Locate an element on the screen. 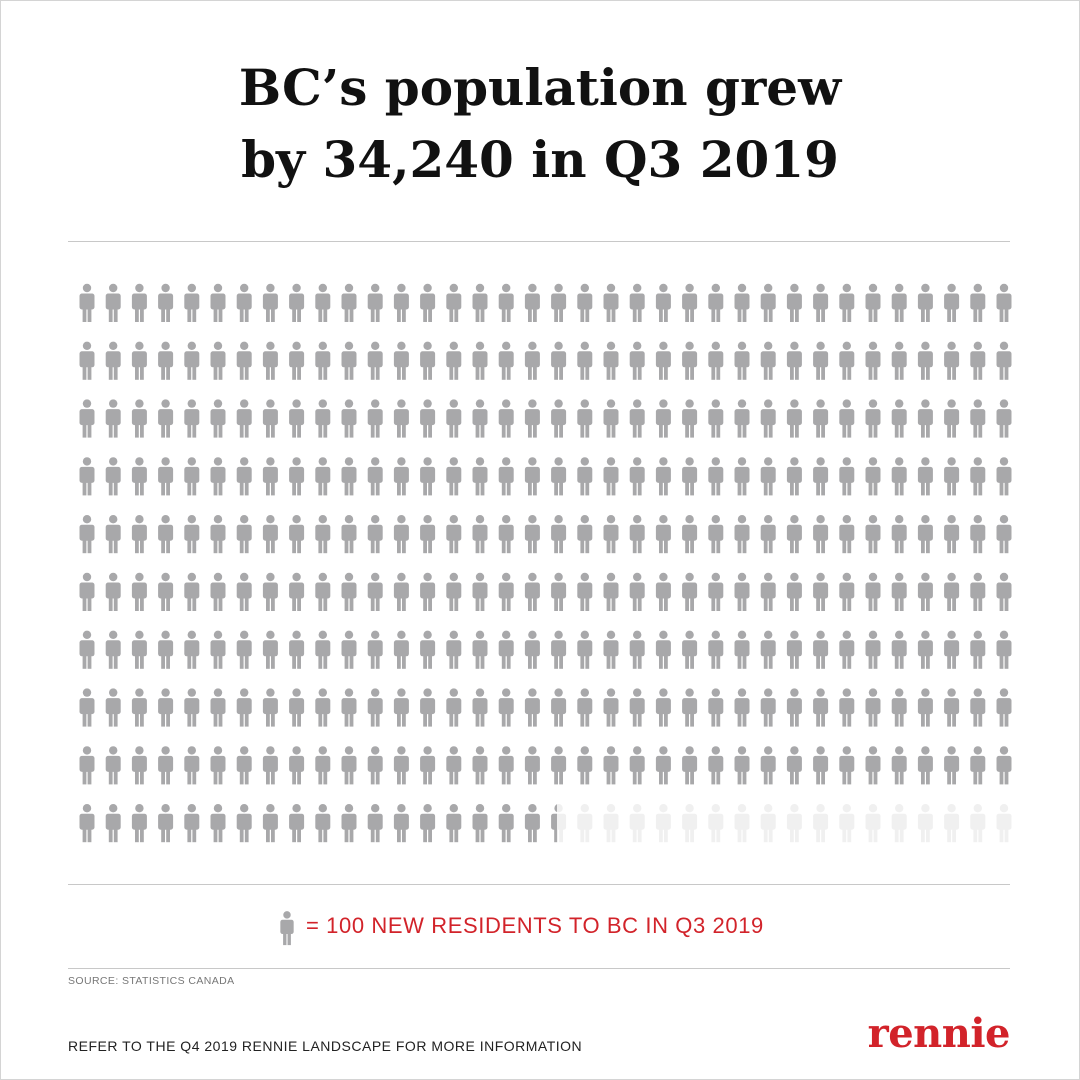 The height and width of the screenshot is (1080, 1080). legend: = 100 NEW RESIDENTS TO BC IN Q3 2019 is located at coordinates (521, 926).